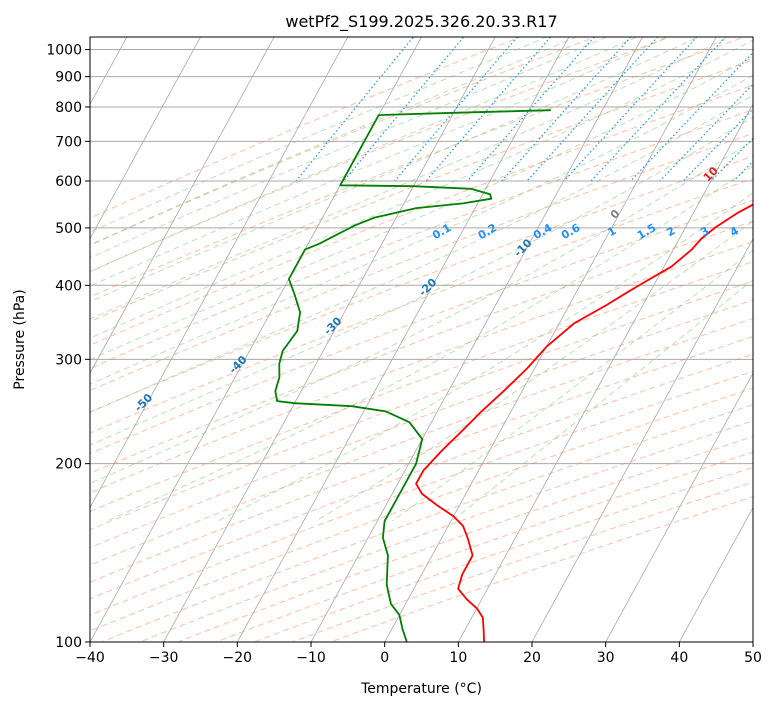 The height and width of the screenshot is (708, 775). Describe the element at coordinates (68, 78) in the screenshot. I see `y-tick-label-8: 900` at that location.